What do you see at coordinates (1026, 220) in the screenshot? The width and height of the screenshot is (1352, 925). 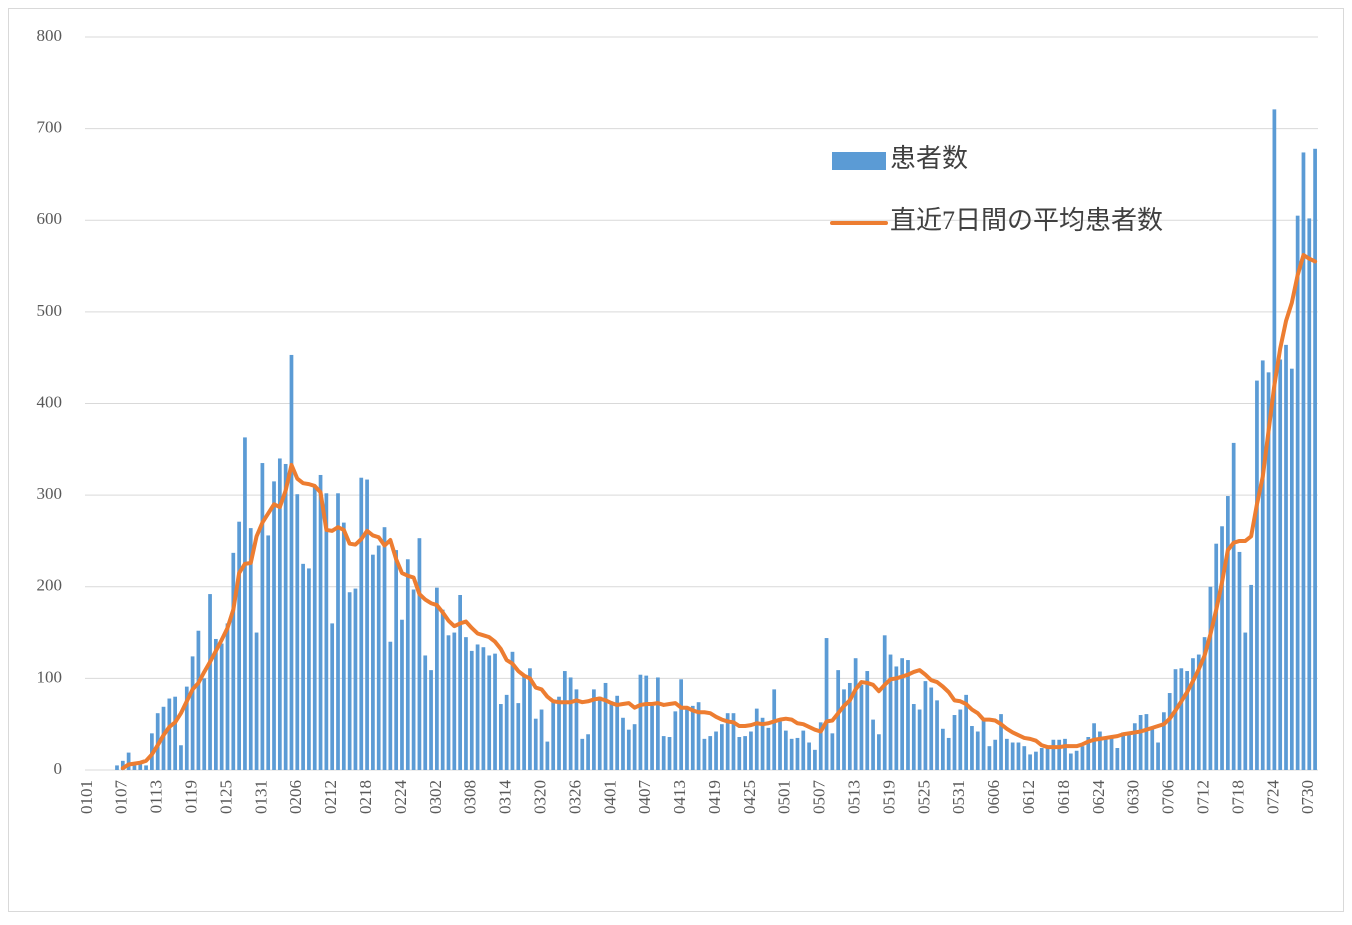 I see `legend-label: 直近7日間の平均患者数` at bounding box center [1026, 220].